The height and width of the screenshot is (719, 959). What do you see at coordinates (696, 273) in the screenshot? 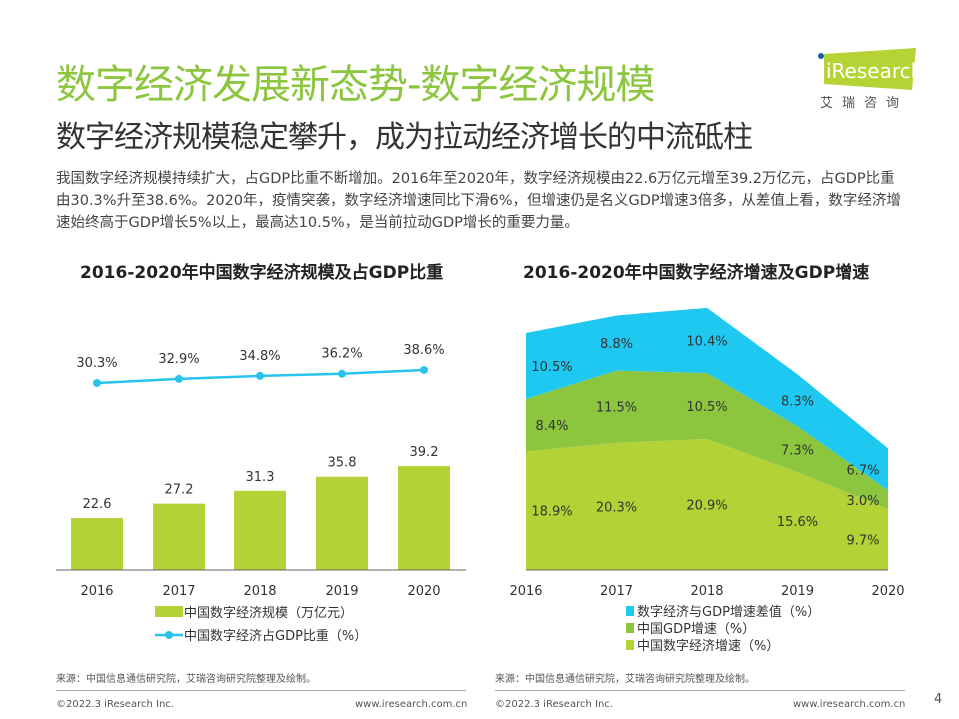
I see `chart2-title: 2016-2020年中国数字经济增速及GDP增速` at bounding box center [696, 273].